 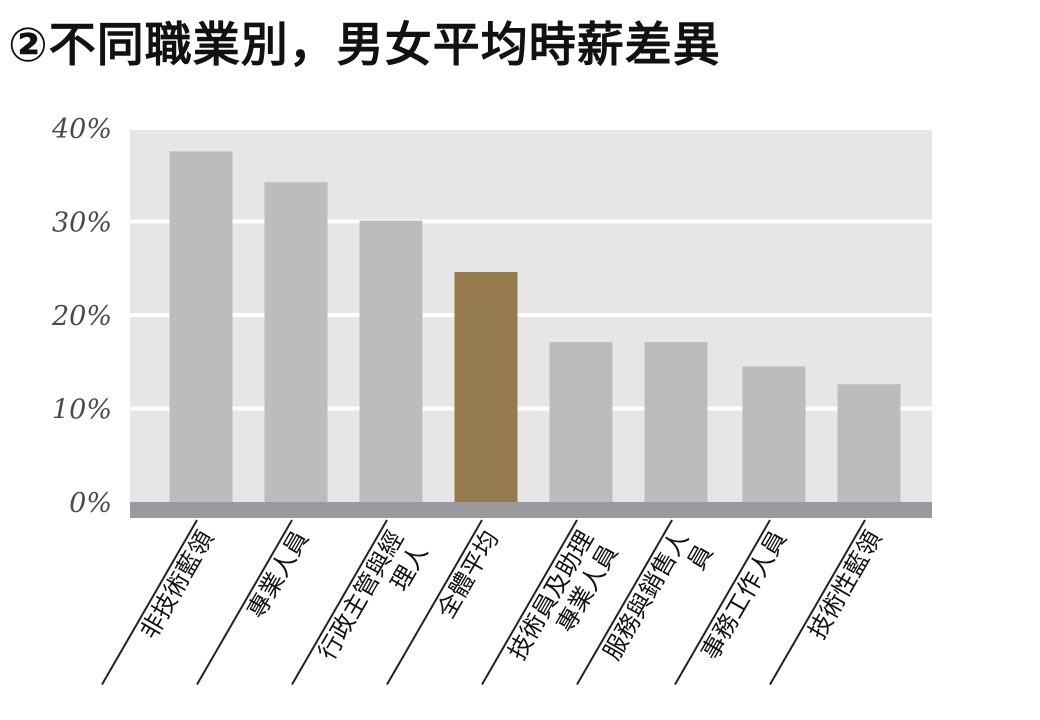 What do you see at coordinates (278, 574) in the screenshot?
I see `category-label: 專業人員` at bounding box center [278, 574].